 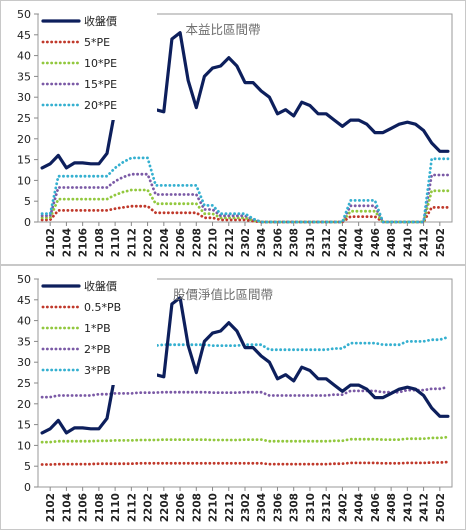 What do you see at coordinates (97, 42) in the screenshot?
I see `legend-label: 5*PE` at bounding box center [97, 42].